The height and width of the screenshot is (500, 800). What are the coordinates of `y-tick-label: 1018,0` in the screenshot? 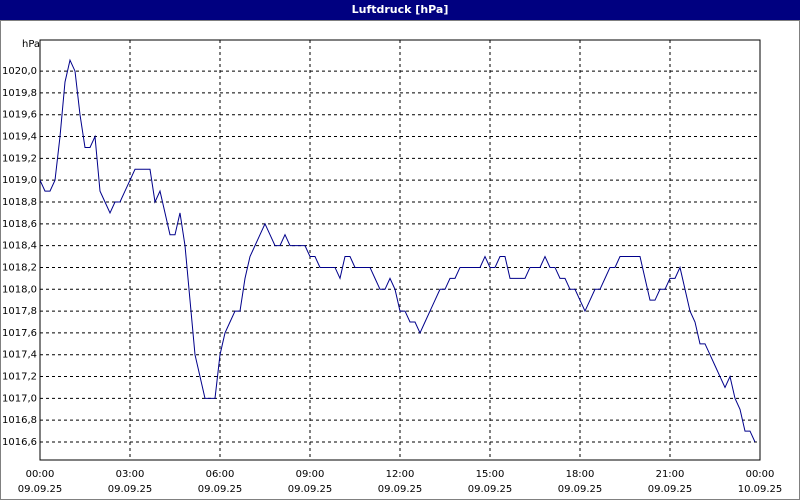 It's located at (19, 289).